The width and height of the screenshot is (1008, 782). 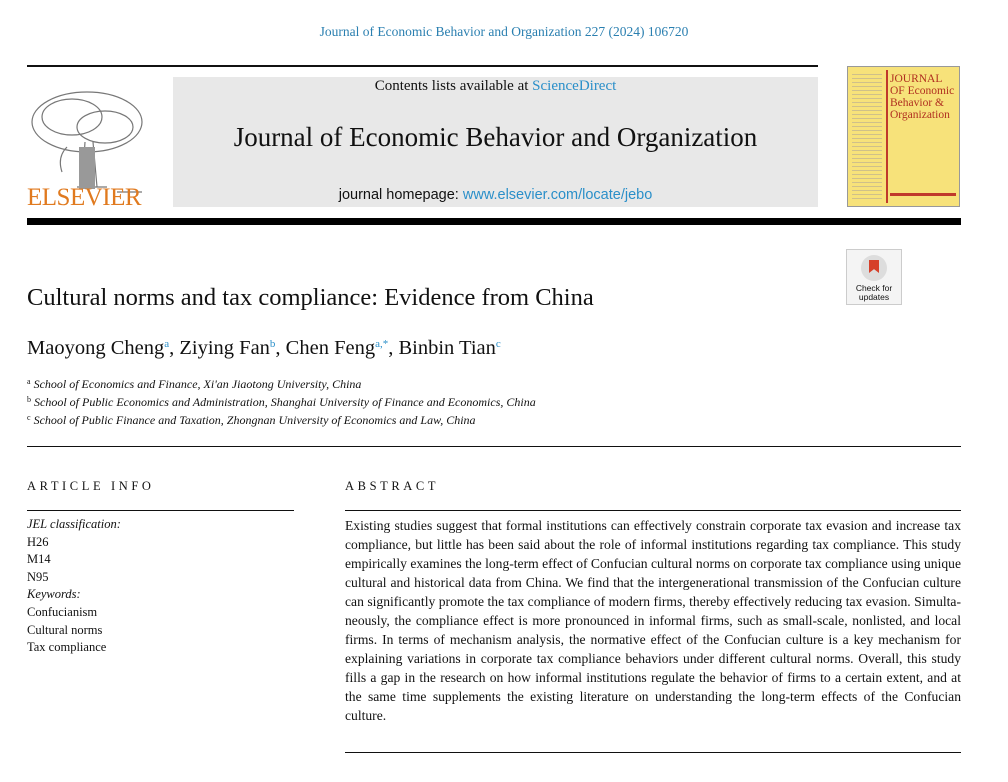 What do you see at coordinates (96, 348) in the screenshot?
I see `author-name: Maoyong Cheng` at bounding box center [96, 348].